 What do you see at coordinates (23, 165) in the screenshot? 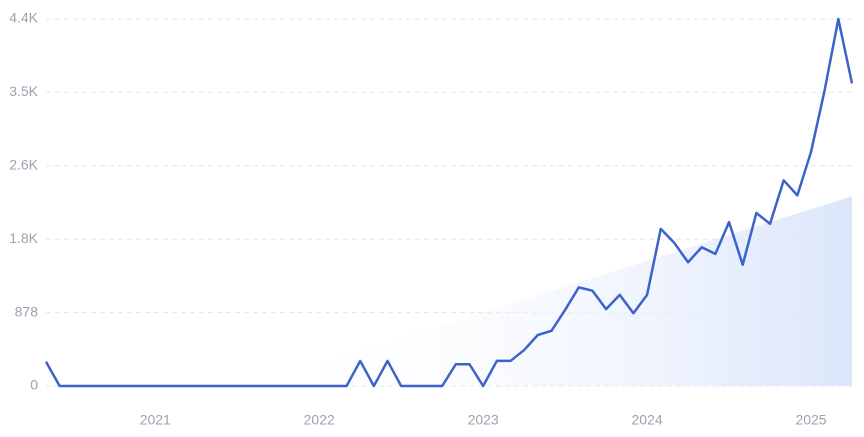
I see `y-tick-label: 2.6K` at bounding box center [23, 165].